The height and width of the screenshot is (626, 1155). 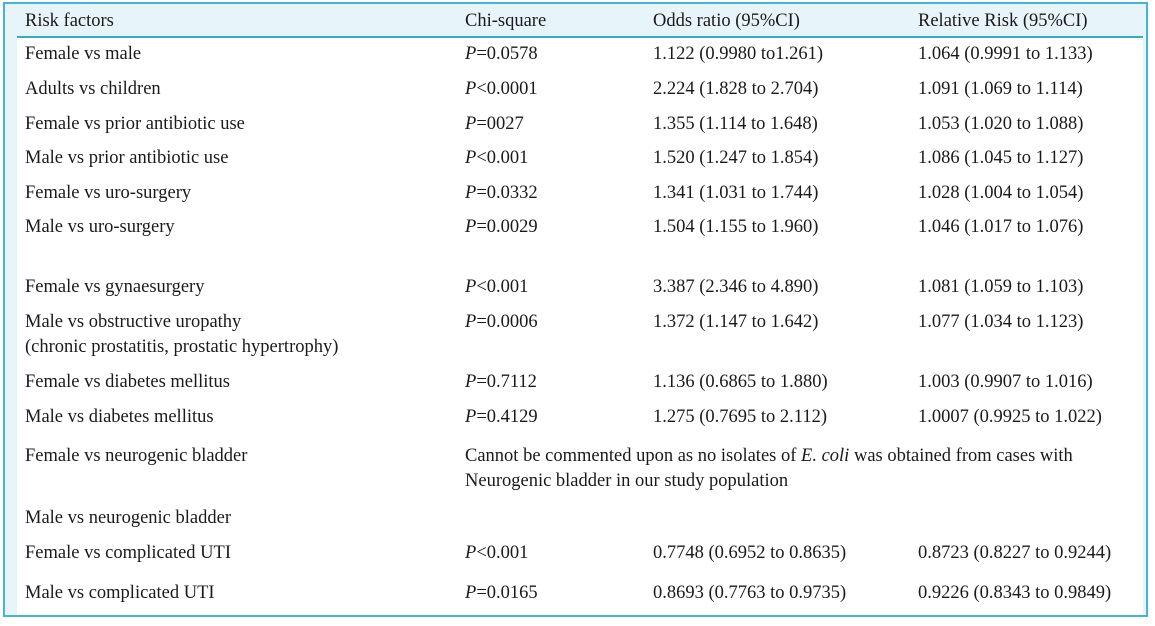 I want to click on header-relative-risk: Relative Risk (95%CI), so click(x=1003, y=21).